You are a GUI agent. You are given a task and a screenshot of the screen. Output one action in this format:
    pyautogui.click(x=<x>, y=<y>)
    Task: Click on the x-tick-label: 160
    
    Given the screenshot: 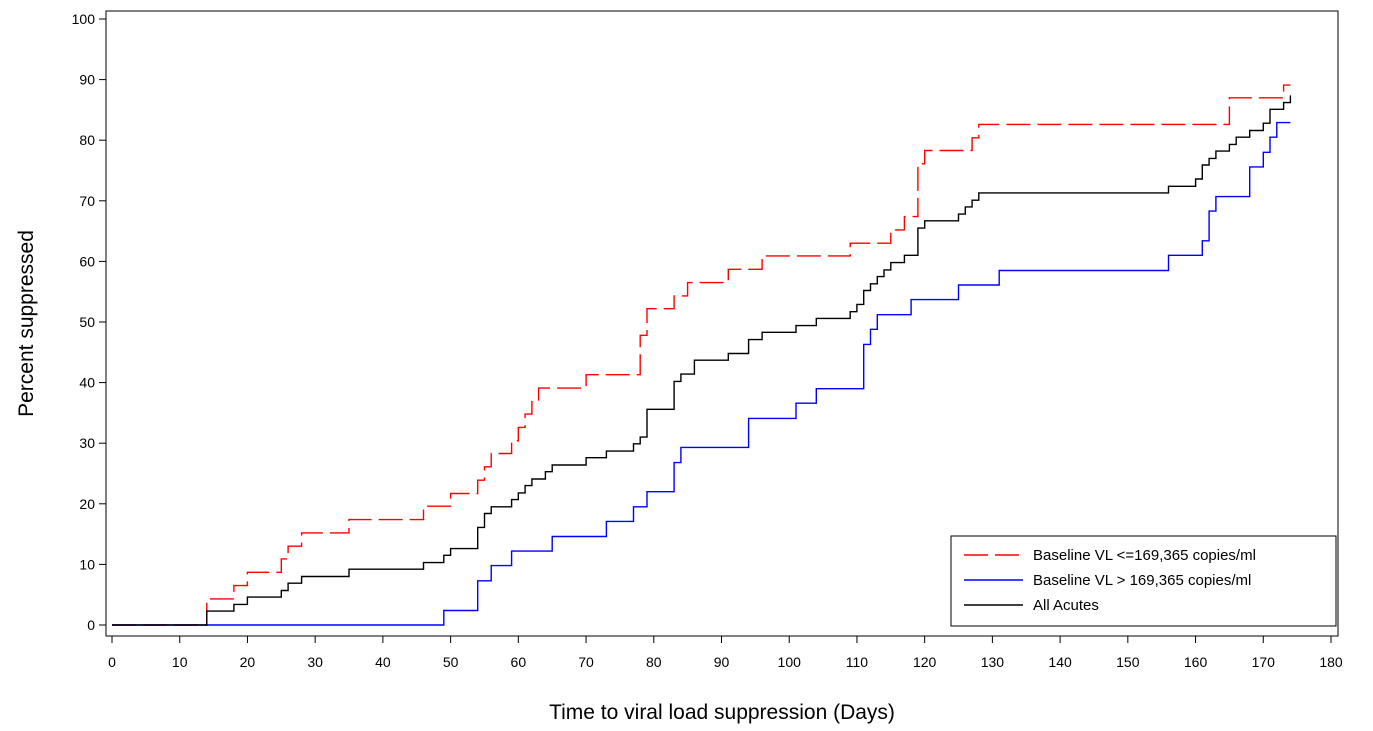 What is the action you would take?
    pyautogui.click(x=1196, y=662)
    